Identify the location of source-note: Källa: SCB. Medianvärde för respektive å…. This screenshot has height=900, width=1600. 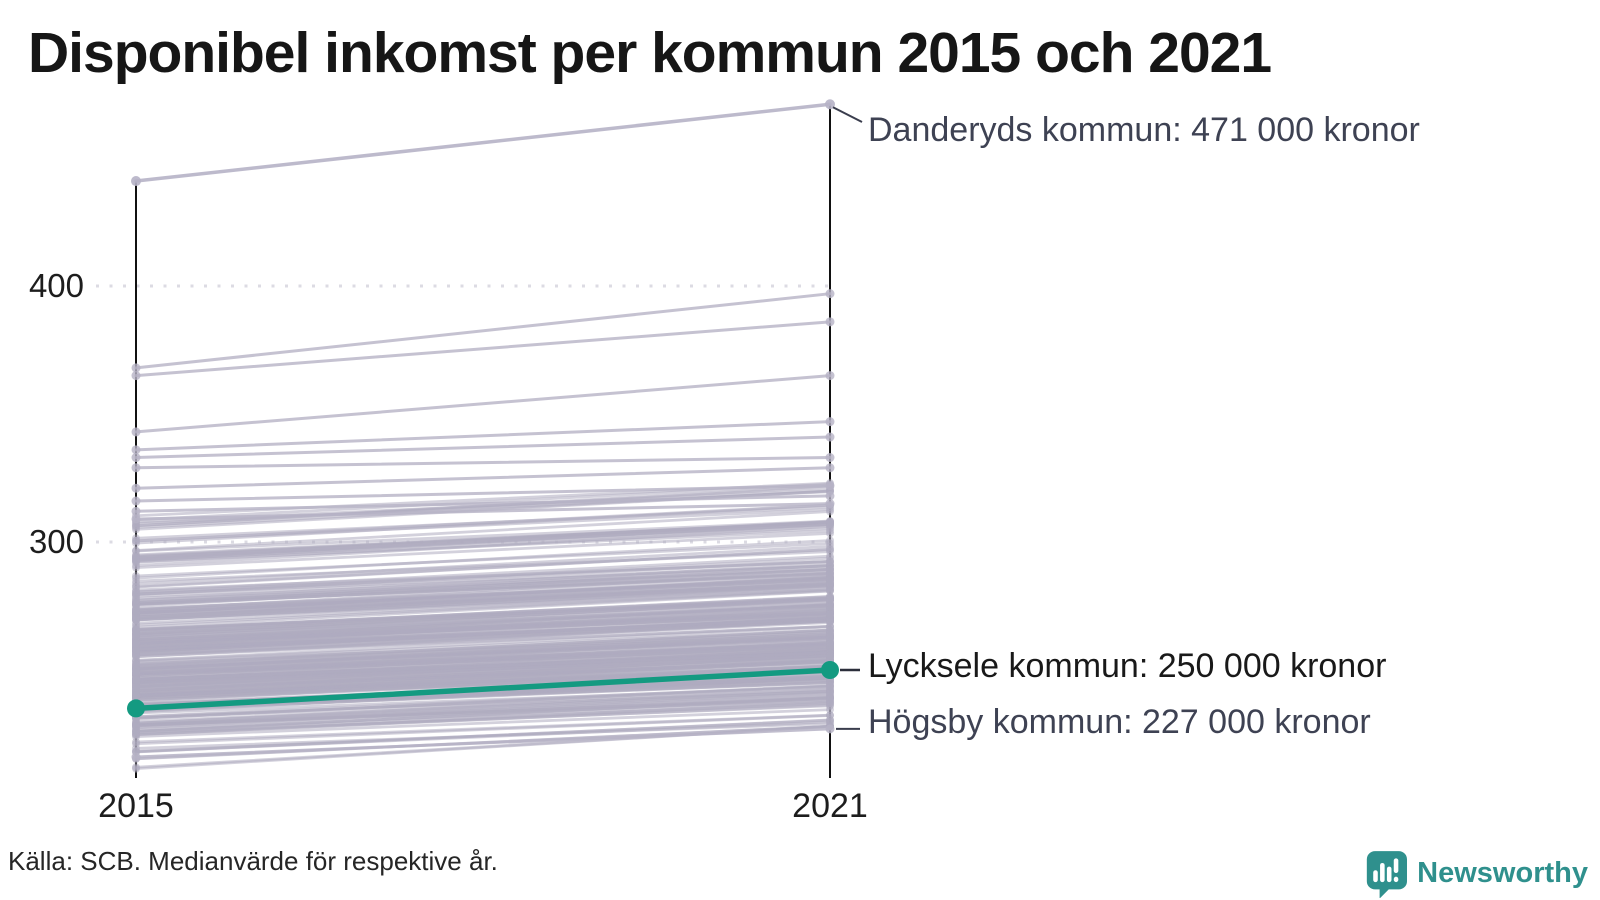
(253, 861).